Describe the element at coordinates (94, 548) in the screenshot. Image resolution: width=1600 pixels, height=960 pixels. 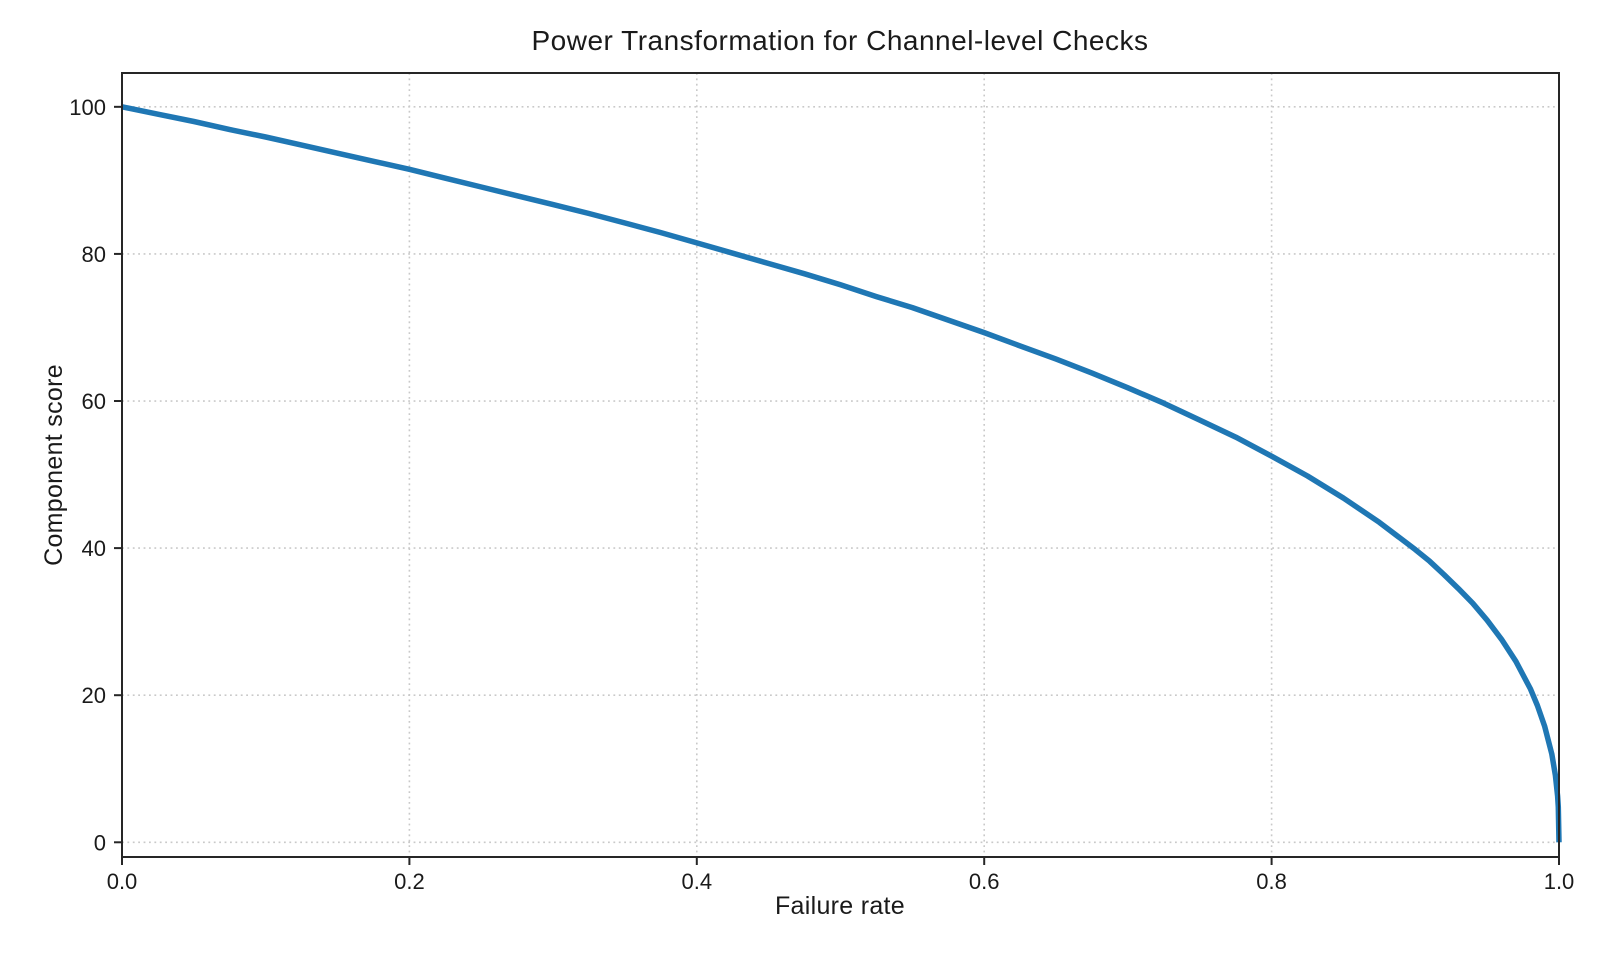
I see `y-tick-label: 40` at that location.